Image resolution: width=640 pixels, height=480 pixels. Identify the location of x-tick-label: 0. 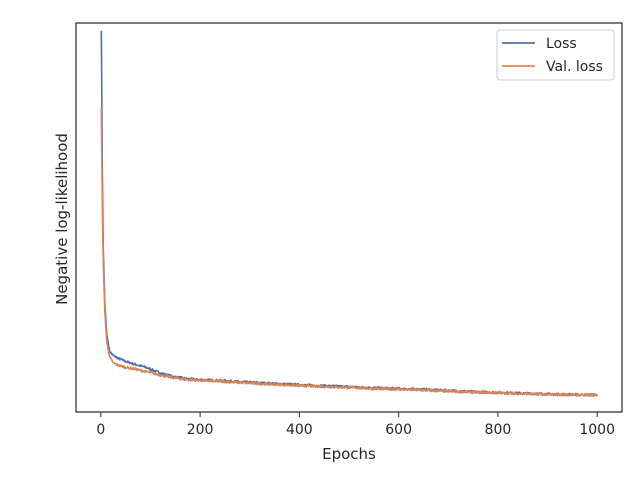
(100, 430).